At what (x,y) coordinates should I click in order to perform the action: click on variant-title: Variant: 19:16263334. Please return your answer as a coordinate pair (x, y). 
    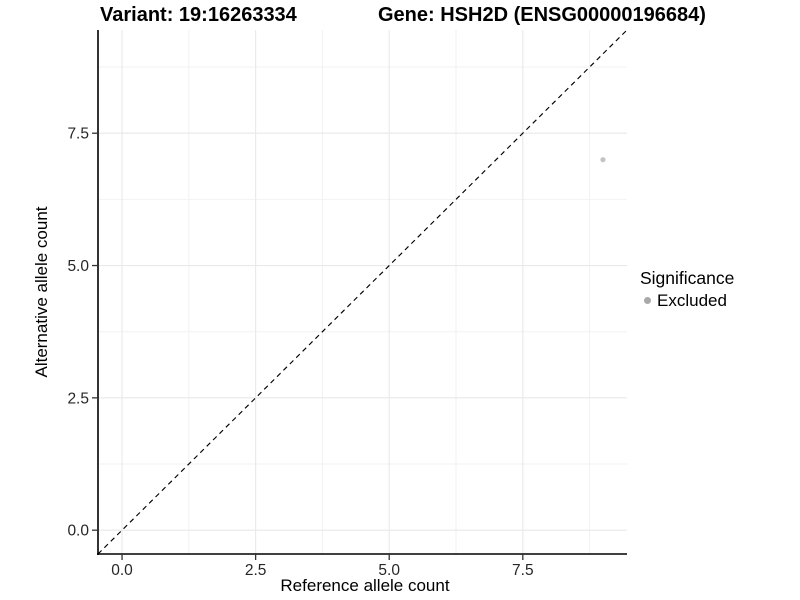
    Looking at the image, I should click on (198, 15).